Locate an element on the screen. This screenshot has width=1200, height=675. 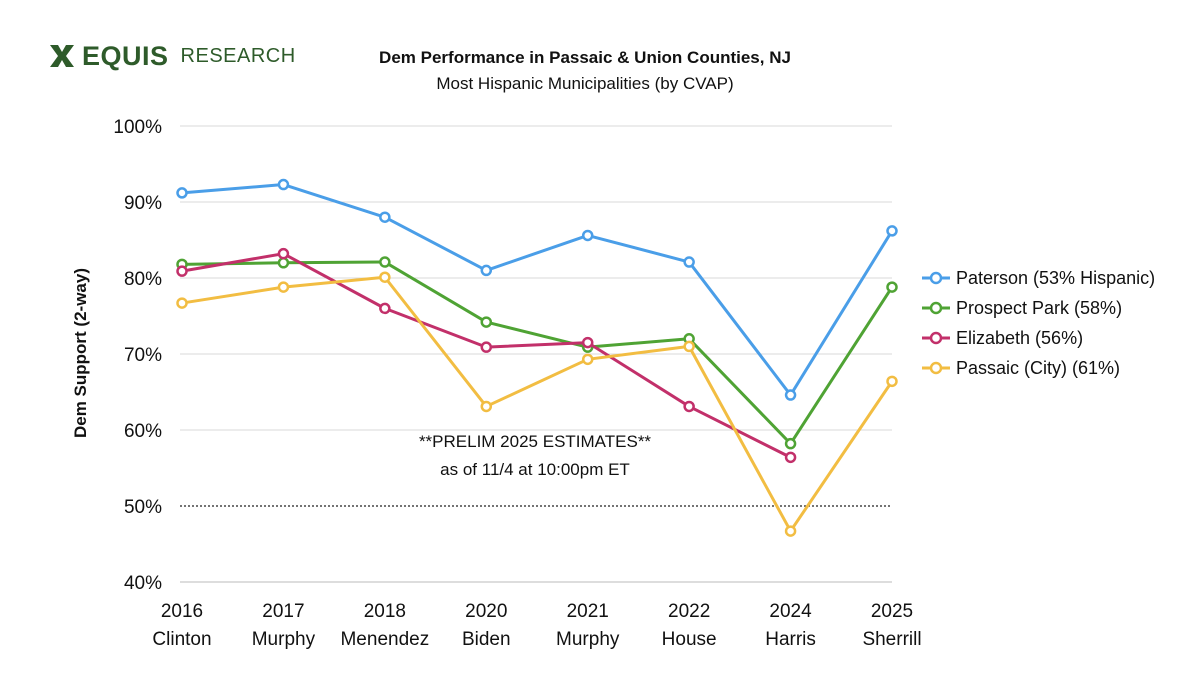
y-axis-ticks: 40% 50% 60% 70% 80% 90% 100% is located at coordinates (137, 355).